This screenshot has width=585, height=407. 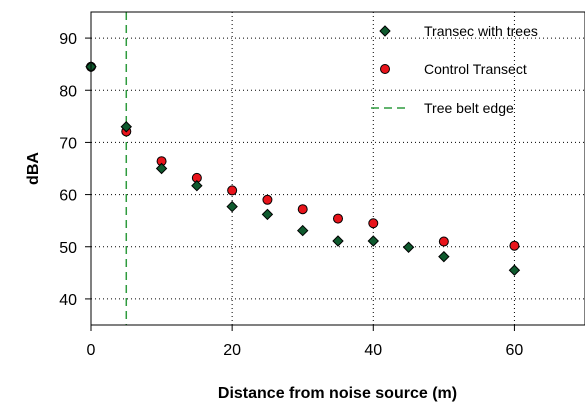 What do you see at coordinates (33, 168) in the screenshot?
I see `y-axis-title: dBA` at bounding box center [33, 168].